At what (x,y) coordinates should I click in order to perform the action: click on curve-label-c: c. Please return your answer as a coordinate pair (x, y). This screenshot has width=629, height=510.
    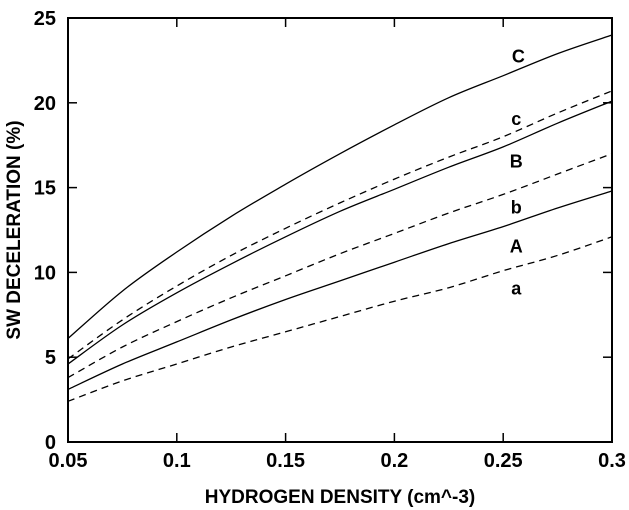
    Looking at the image, I should click on (516, 119).